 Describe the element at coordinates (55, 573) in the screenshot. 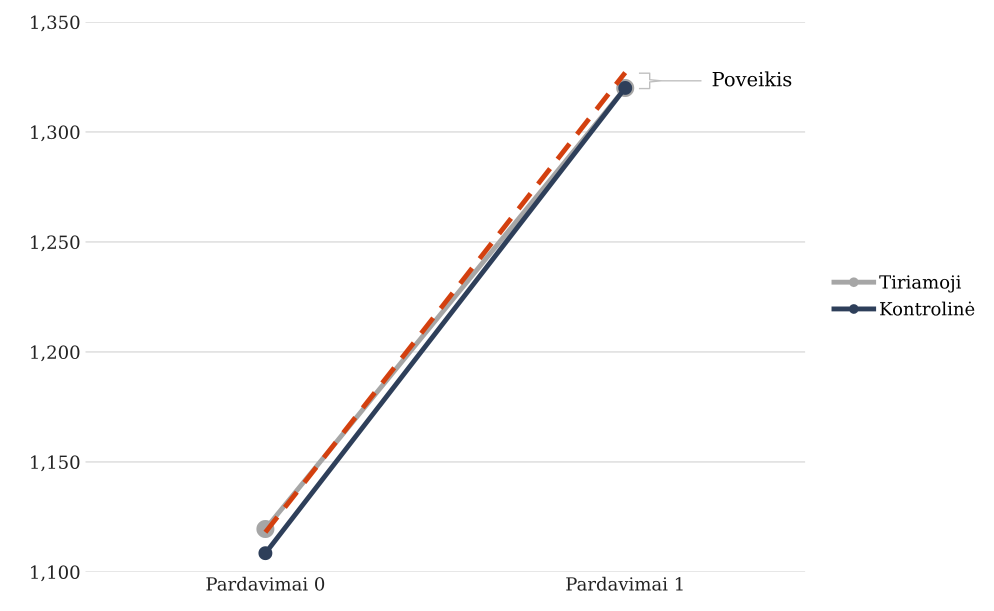

I see `y-tick-label: 1,100` at that location.